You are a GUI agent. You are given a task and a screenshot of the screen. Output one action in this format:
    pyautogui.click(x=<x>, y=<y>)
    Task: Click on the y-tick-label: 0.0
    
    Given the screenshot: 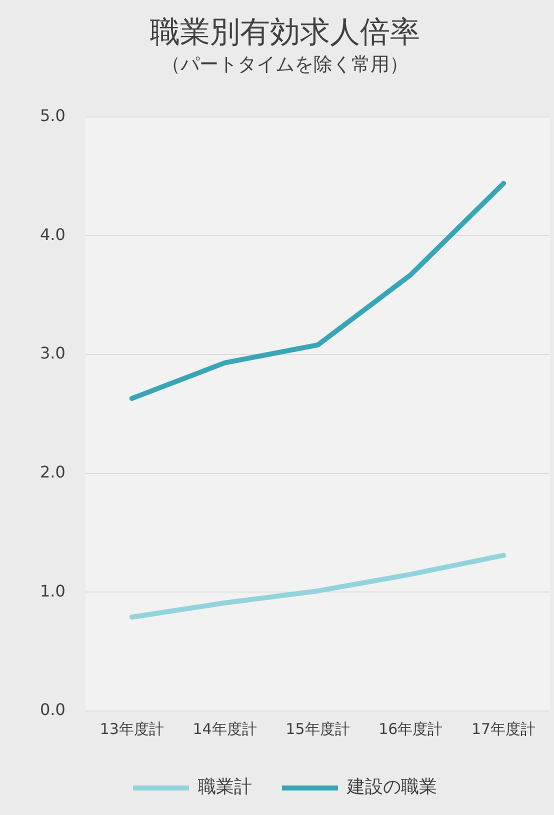 What is the action you would take?
    pyautogui.click(x=53, y=710)
    